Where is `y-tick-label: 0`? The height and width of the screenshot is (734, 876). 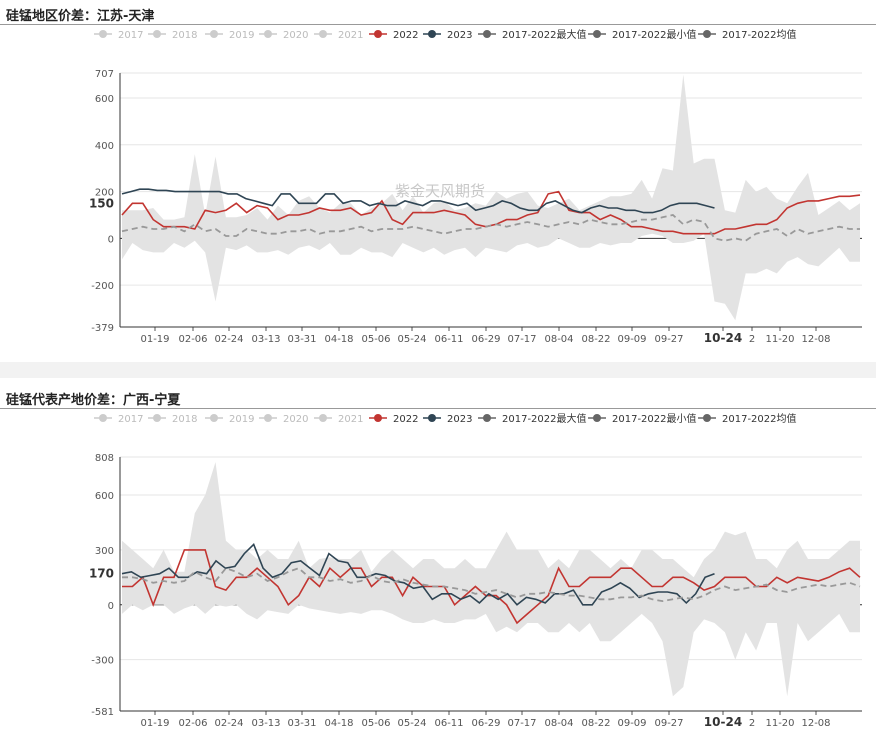 y-tick-label: 0 is located at coordinates (111, 239).